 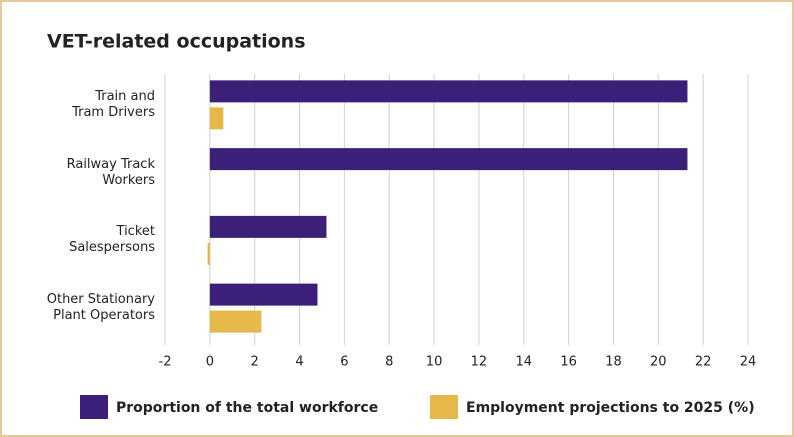 What do you see at coordinates (389, 362) in the screenshot?
I see `x-tick-label: 8` at bounding box center [389, 362].